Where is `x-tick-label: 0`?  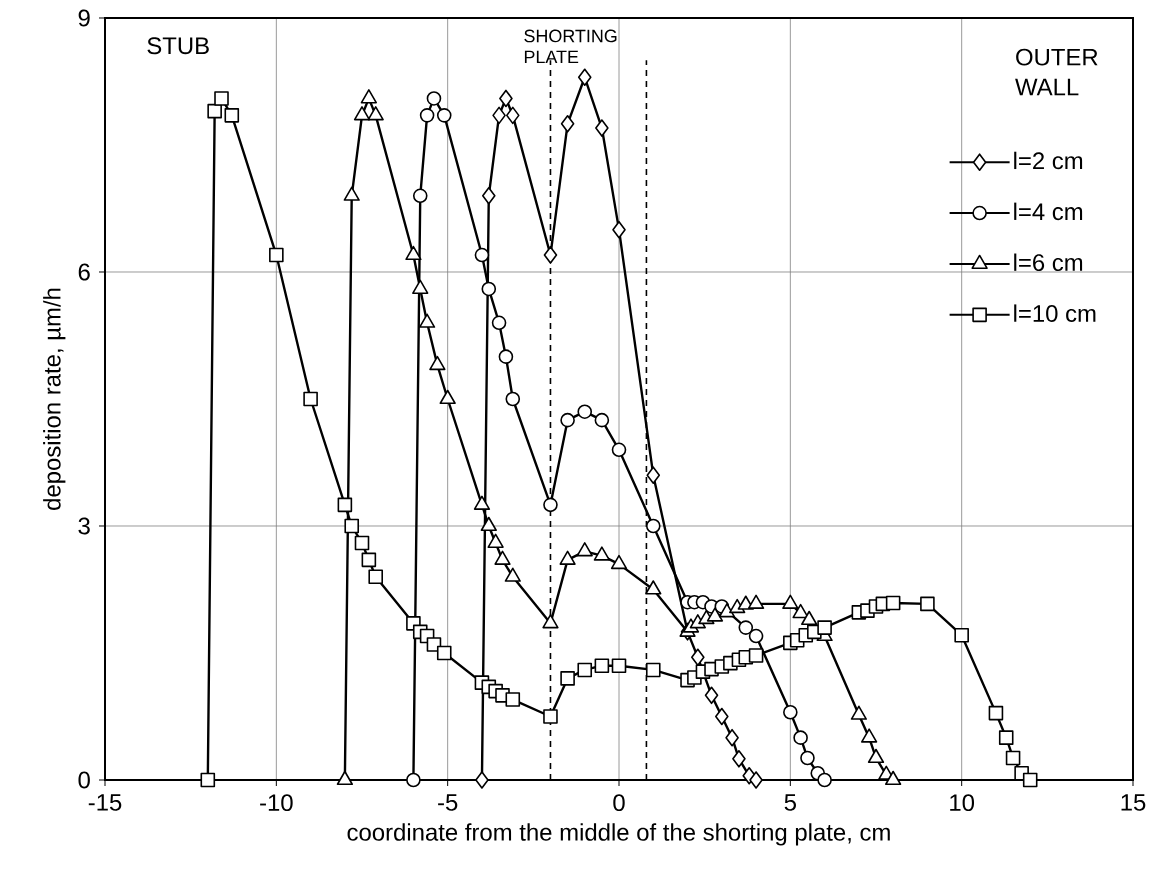
x-tick-label: 0 is located at coordinates (619, 803).